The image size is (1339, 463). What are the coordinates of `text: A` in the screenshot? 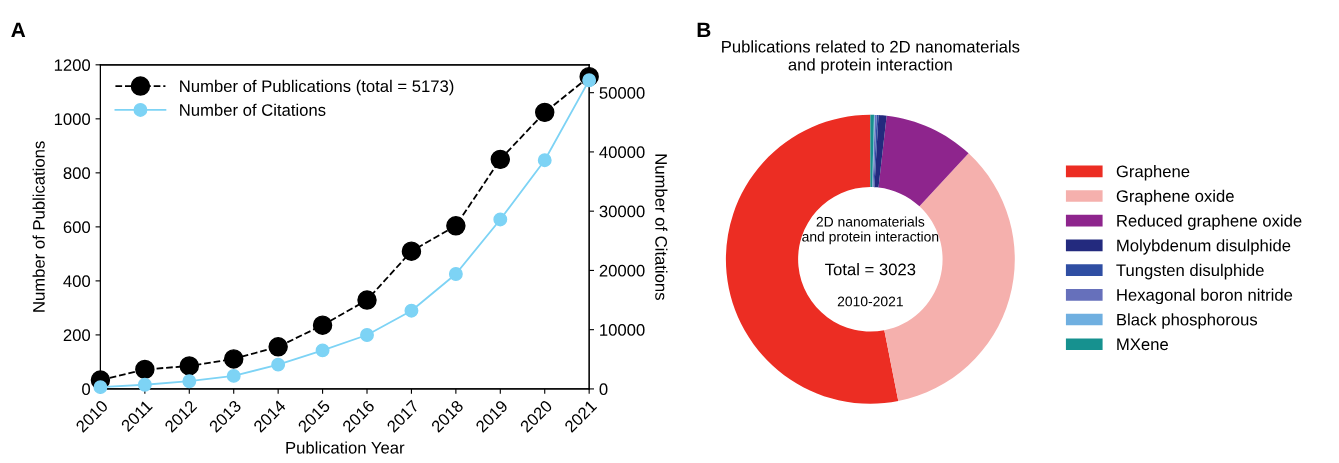 It's located at (18, 30).